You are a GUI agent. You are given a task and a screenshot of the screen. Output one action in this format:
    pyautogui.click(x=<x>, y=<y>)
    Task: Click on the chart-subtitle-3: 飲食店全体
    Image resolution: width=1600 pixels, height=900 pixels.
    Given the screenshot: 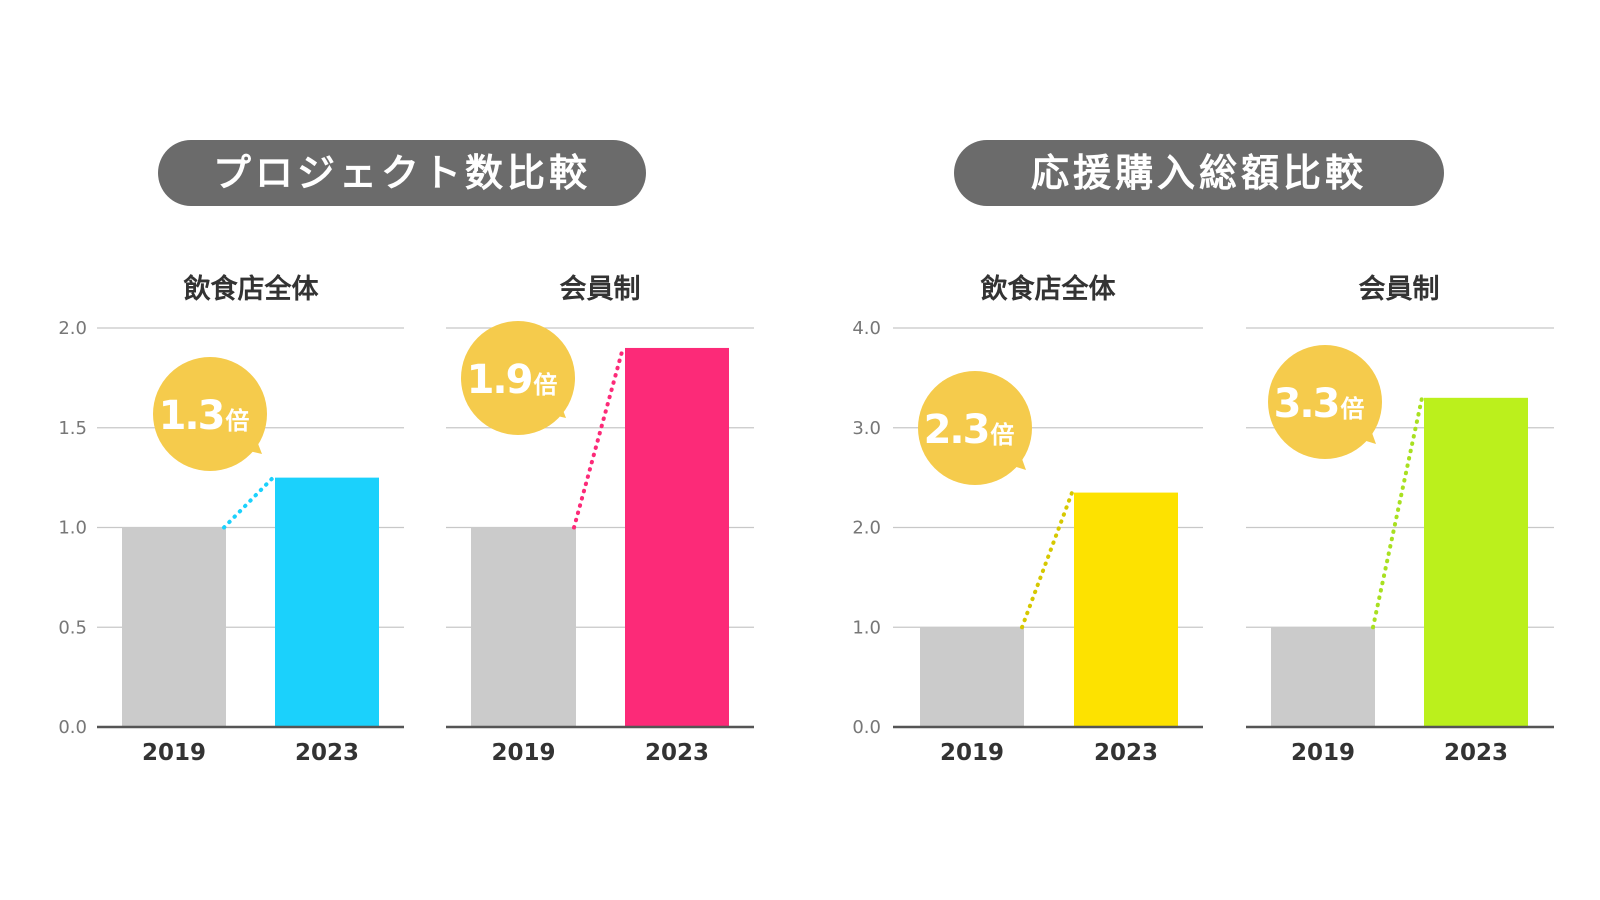 What is the action you would take?
    pyautogui.click(x=1048, y=289)
    